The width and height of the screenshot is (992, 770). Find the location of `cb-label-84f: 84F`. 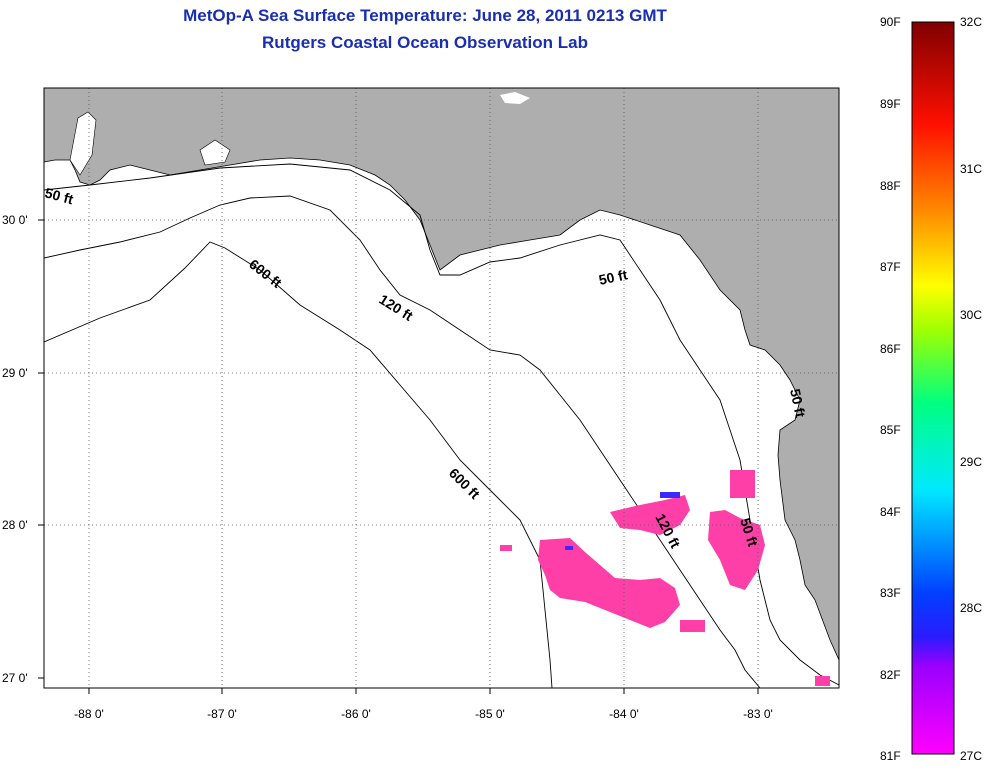

cb-label-84f: 84F is located at coordinates (890, 512).